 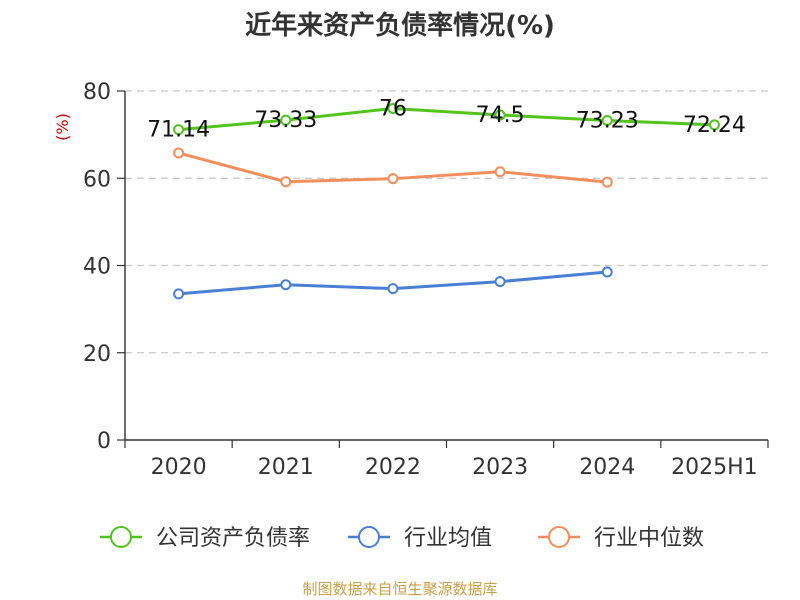 What do you see at coordinates (97, 179) in the screenshot?
I see `y-tick-label: 60` at bounding box center [97, 179].